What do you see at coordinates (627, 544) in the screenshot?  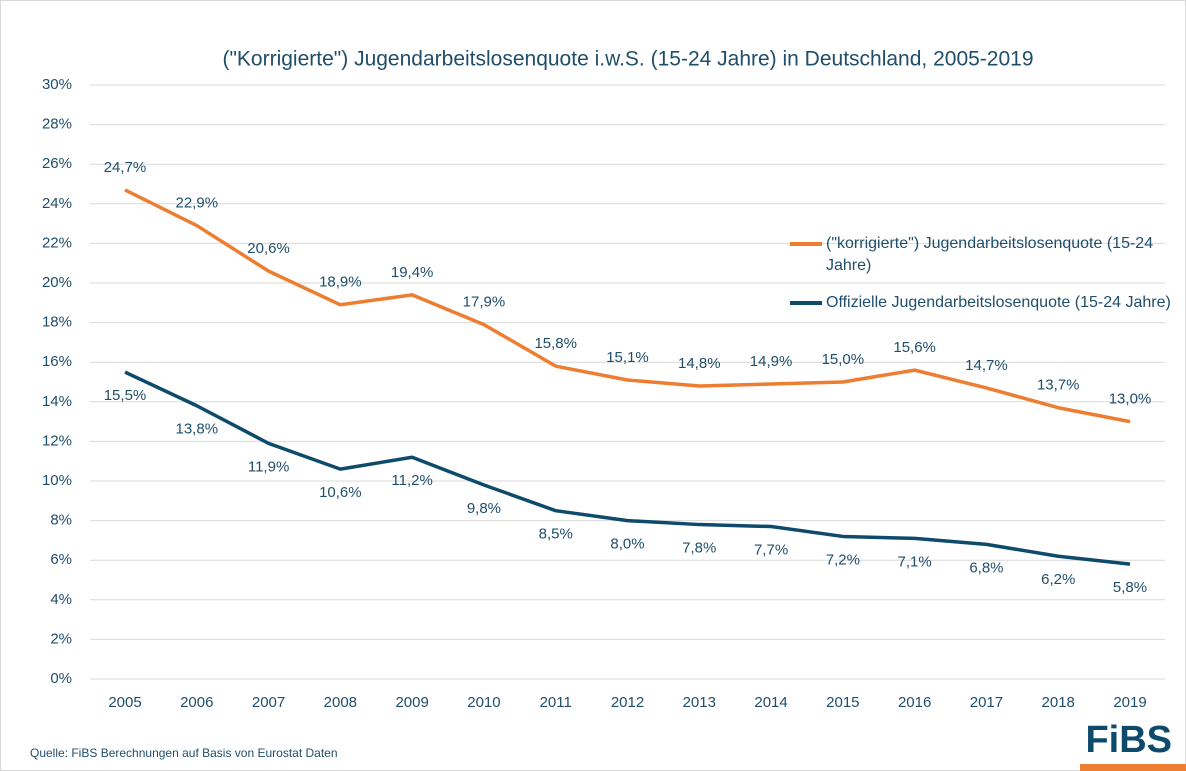 I see `data-label: 8,0%` at bounding box center [627, 544].